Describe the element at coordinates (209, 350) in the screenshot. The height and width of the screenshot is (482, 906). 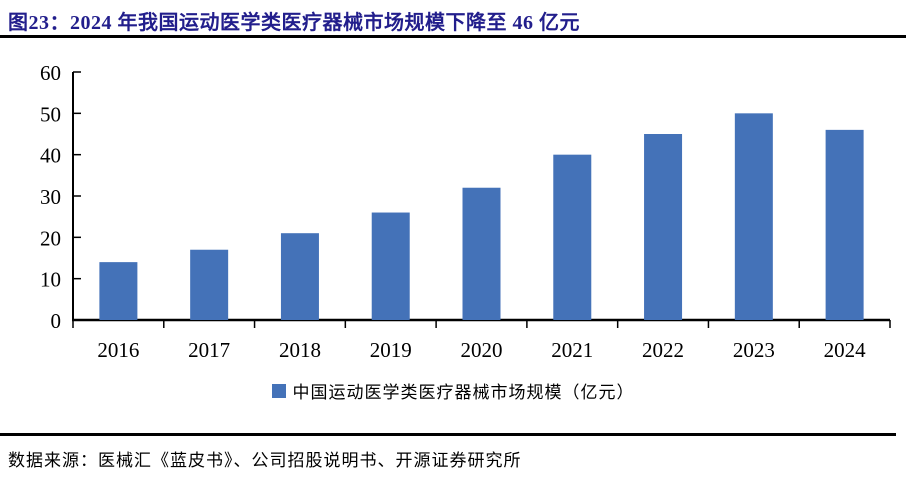
I see `x-axis-label: 2017` at that location.